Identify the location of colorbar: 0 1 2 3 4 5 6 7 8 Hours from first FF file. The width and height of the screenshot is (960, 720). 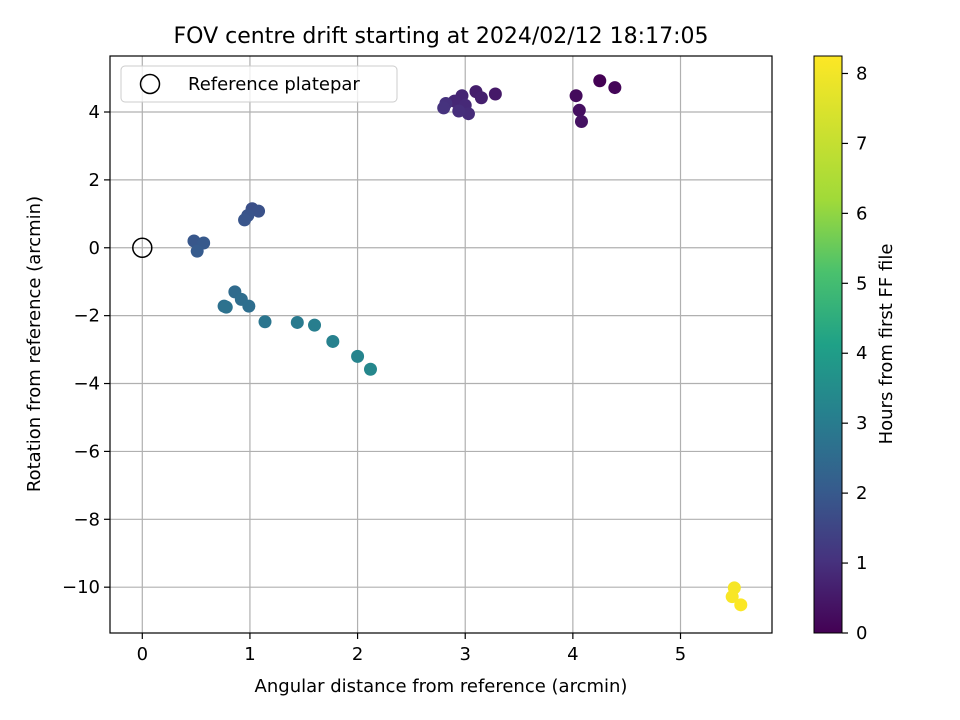
(855, 349).